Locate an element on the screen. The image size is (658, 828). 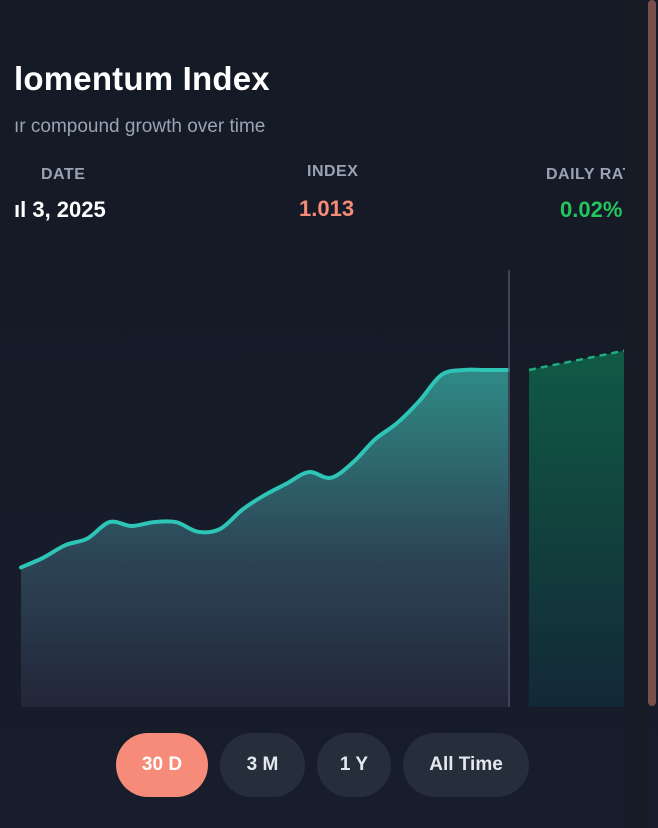
date-label: DATE is located at coordinates (63, 174).